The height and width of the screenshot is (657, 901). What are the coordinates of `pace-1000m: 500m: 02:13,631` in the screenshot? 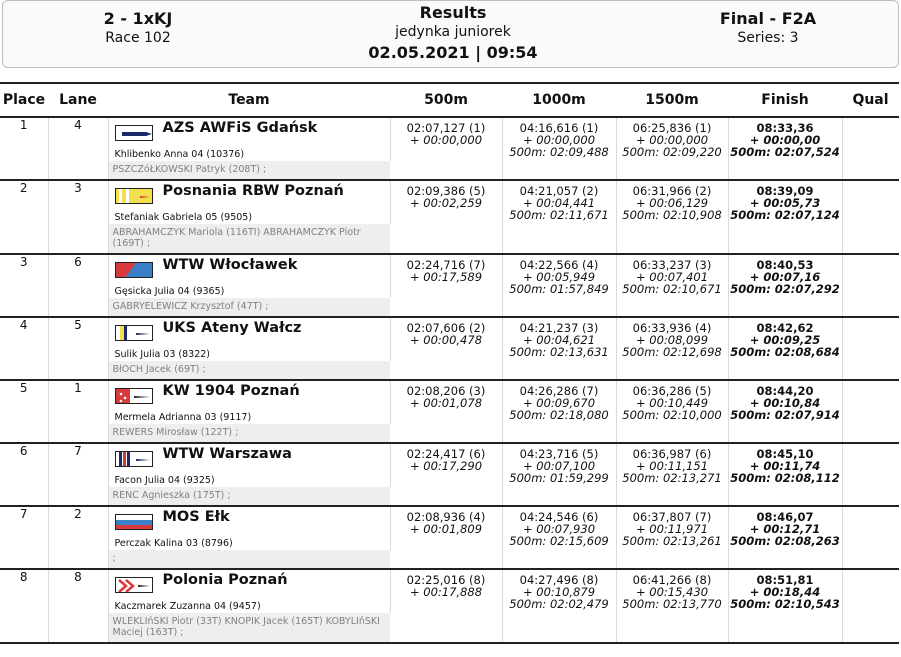 It's located at (559, 352).